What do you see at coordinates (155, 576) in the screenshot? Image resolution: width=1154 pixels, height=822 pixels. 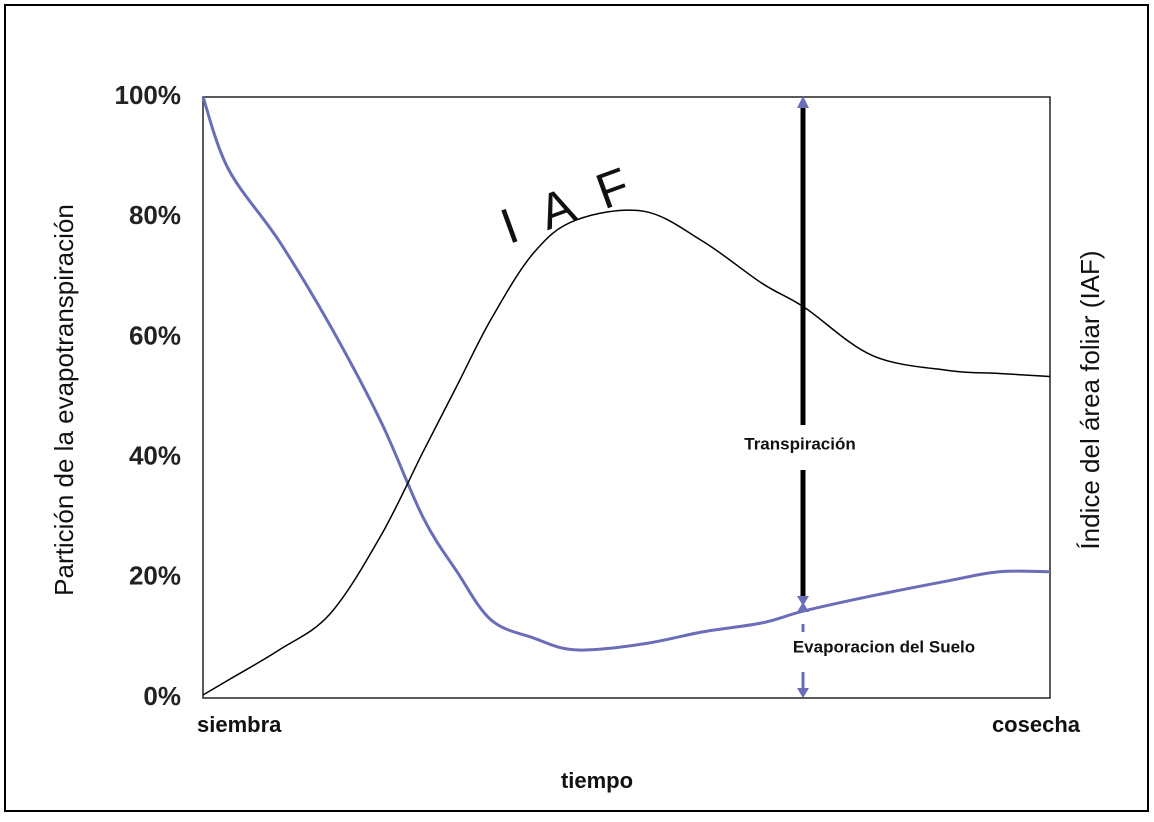 I see `y-tick-label: 20%` at bounding box center [155, 576].